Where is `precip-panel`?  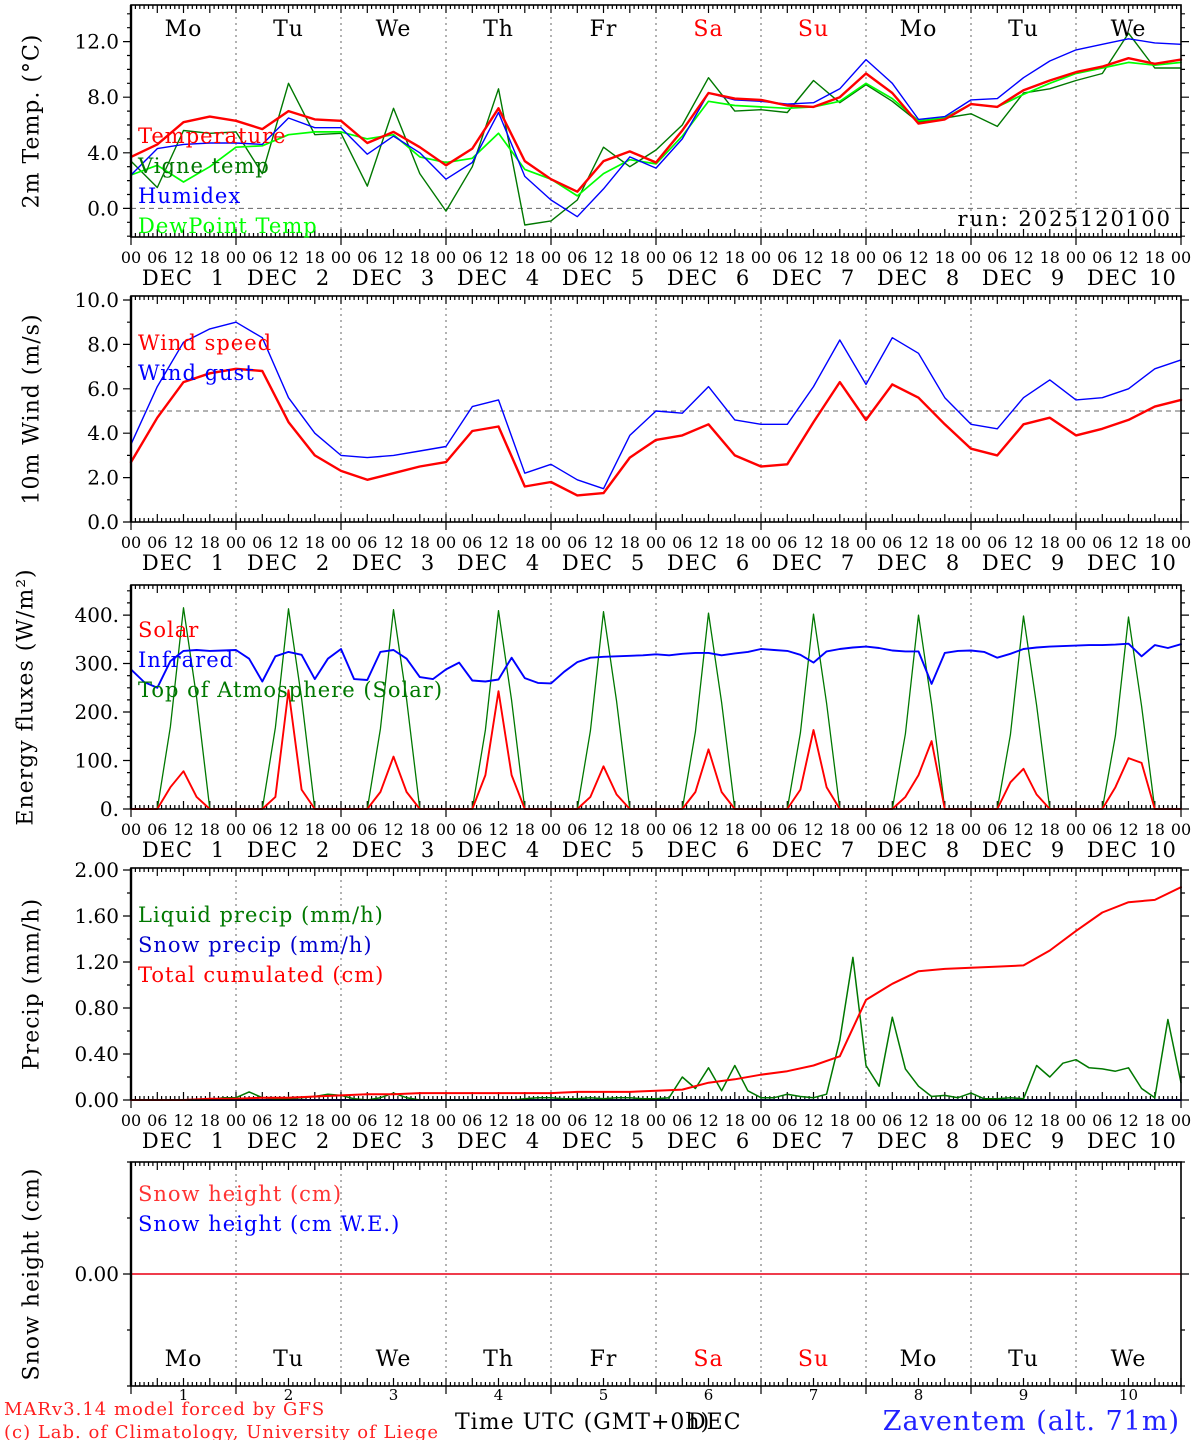 precip-panel is located at coordinates (656, 987).